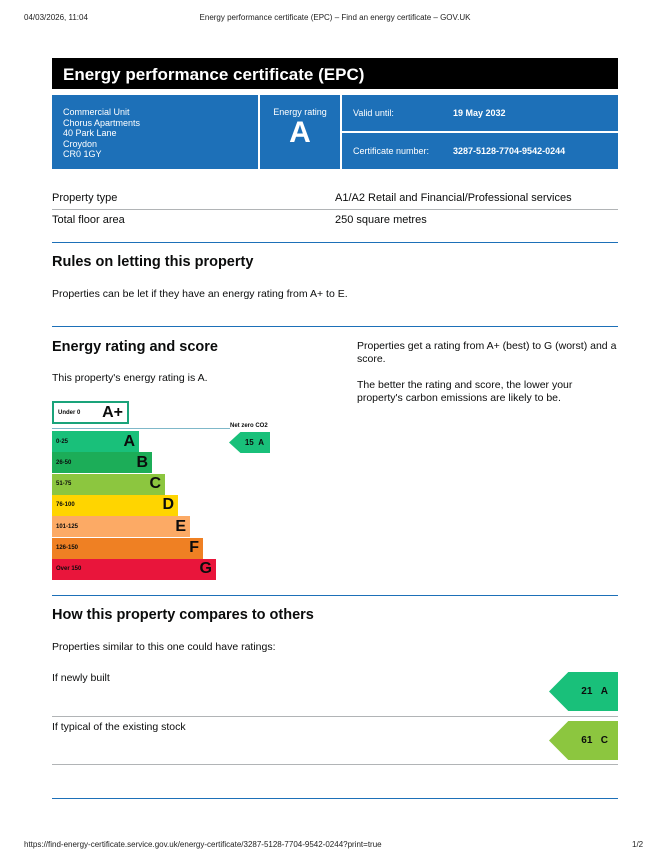 Image resolution: width=670 pixels, height=865 pixels. What do you see at coordinates (153, 262) in the screenshot?
I see `letting-heading: Rules on letting this property` at bounding box center [153, 262].